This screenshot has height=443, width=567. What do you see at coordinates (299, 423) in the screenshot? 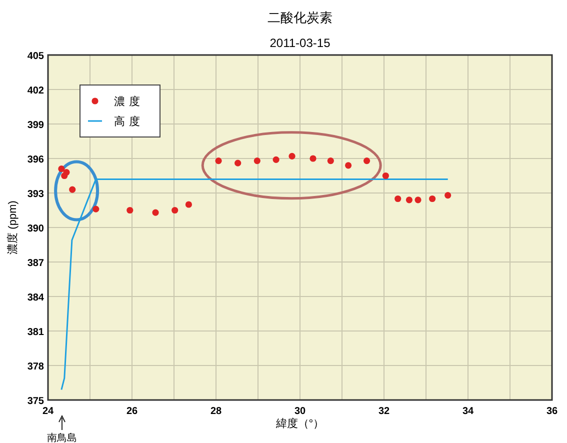
I see `x-axis-title: 緯度（°）` at bounding box center [299, 423].